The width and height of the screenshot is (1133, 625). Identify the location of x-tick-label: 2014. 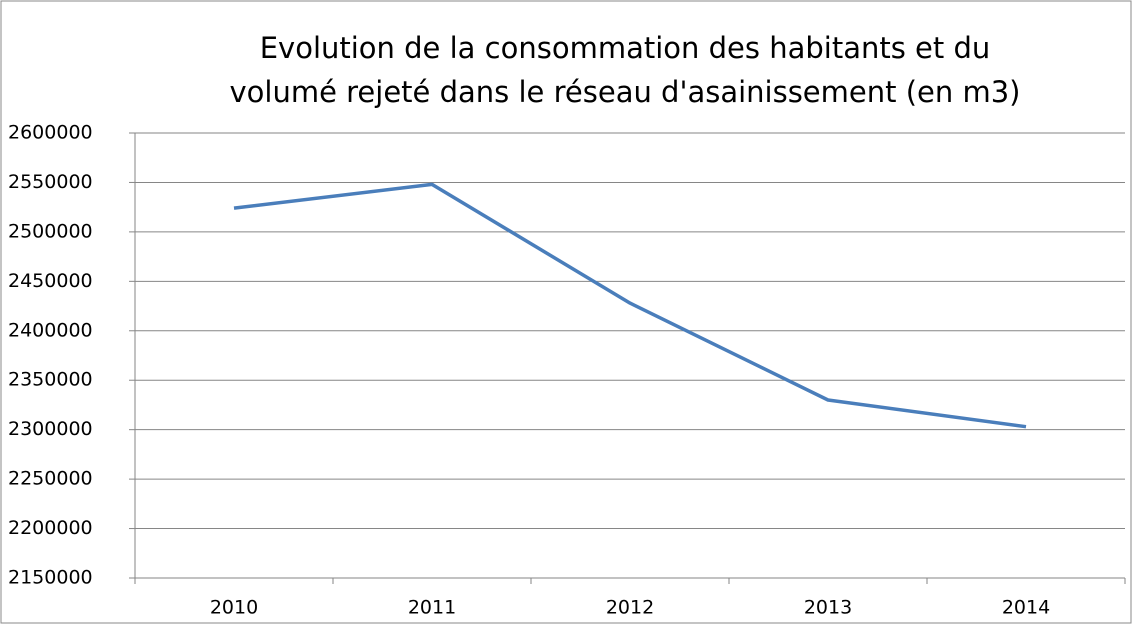
(1026, 608).